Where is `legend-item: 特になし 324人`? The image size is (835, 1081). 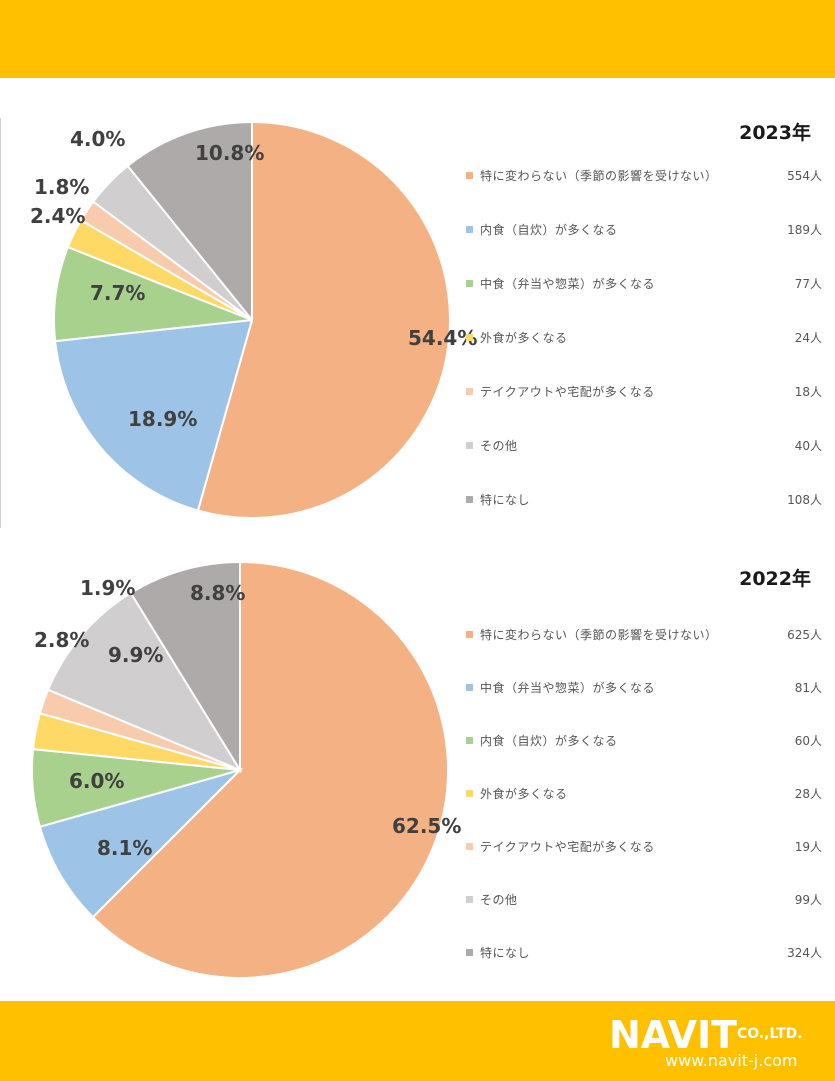
legend-item: 特になし 324人 is located at coordinates (644, 952).